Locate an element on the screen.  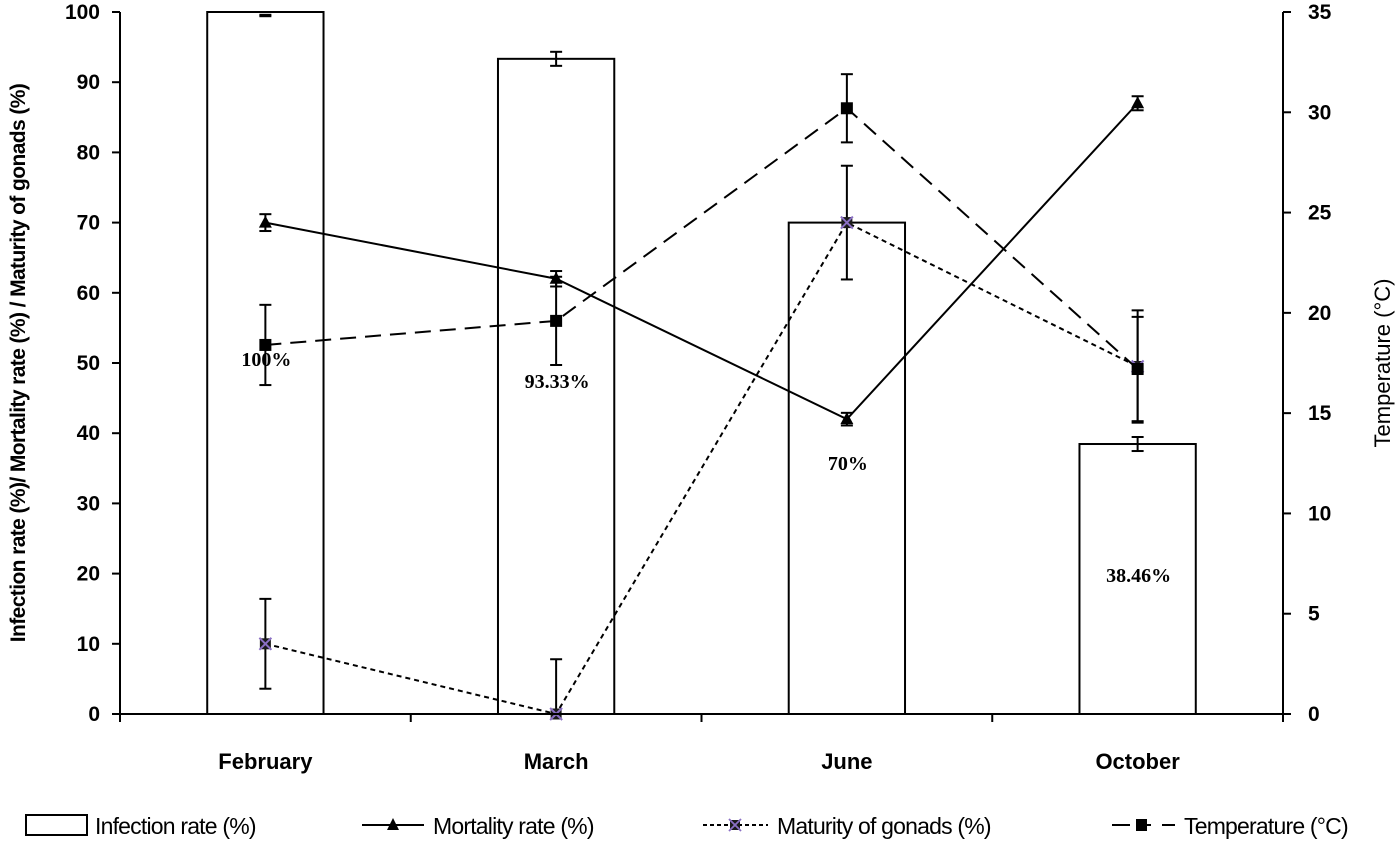
y-tick-label-left: 20 is located at coordinates (88, 574).